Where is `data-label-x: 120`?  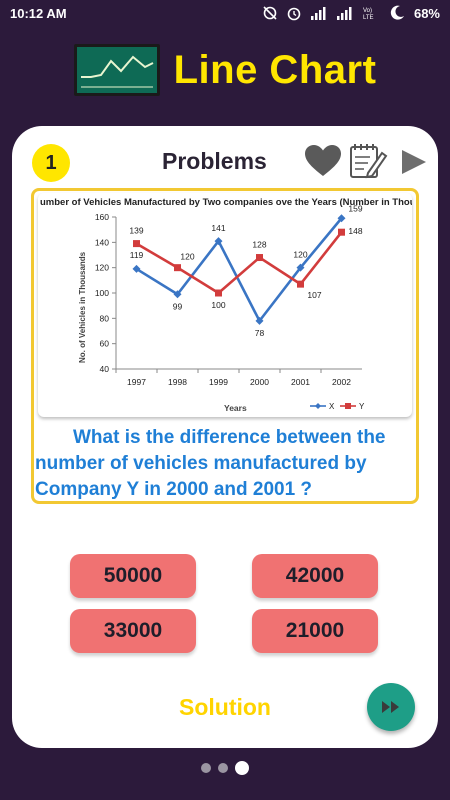 data-label-x: 120 is located at coordinates (300, 255).